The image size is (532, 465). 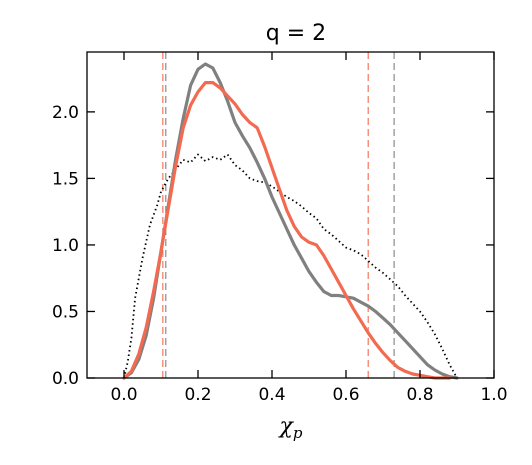 What do you see at coordinates (271, 395) in the screenshot?
I see `x-tick-label-2: 0.4` at bounding box center [271, 395].